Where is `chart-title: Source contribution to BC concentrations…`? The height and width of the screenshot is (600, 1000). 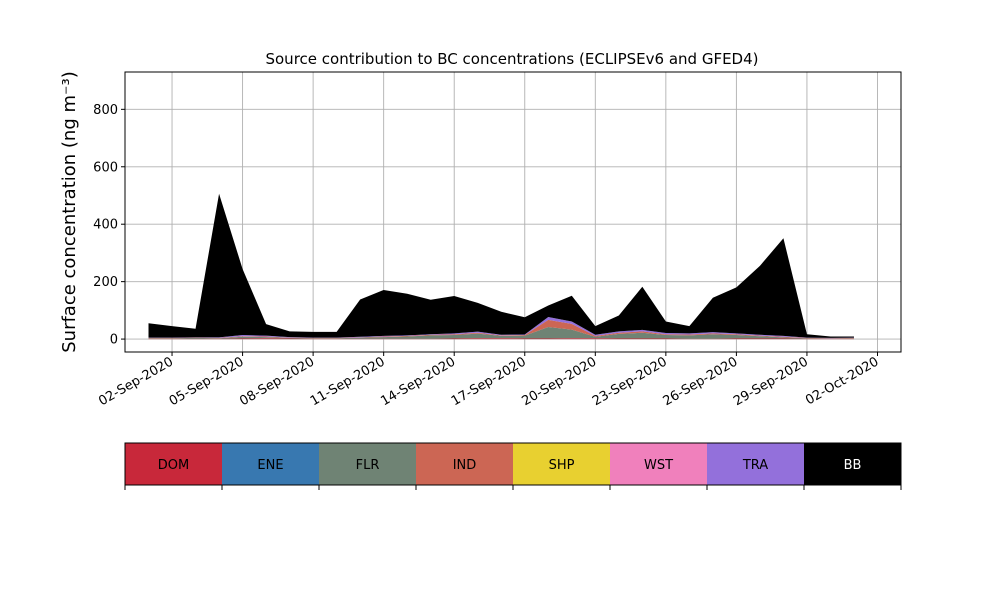
chart-title: Source contribution to BC concentrations… is located at coordinates (511, 59).